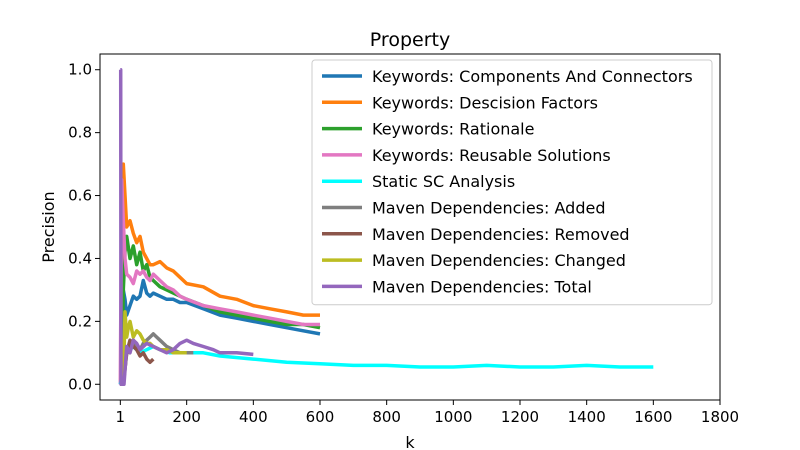 This screenshot has height=450, width=800. Describe the element at coordinates (320, 417) in the screenshot. I see `x-tick-label: 600` at that location.